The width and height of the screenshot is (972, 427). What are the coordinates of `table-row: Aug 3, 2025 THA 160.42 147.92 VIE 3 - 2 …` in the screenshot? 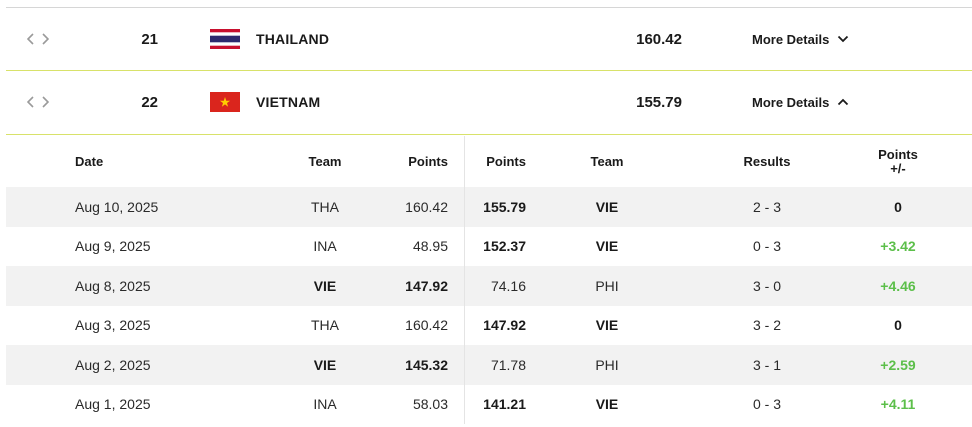 It's located at (489, 325).